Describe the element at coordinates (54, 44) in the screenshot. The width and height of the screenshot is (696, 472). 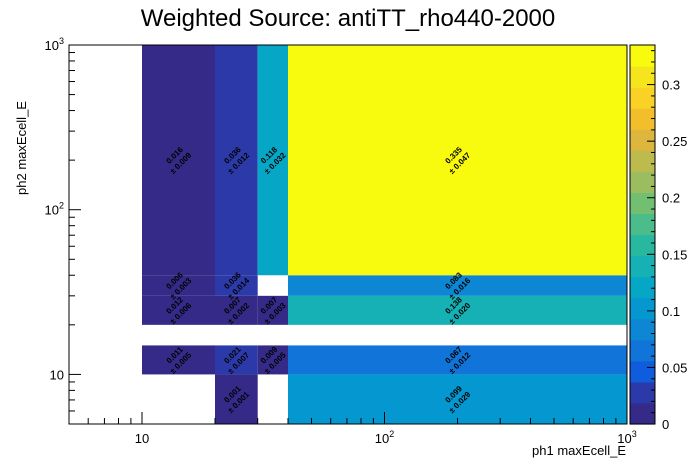
I see `y-tick-label: 10³` at that location.